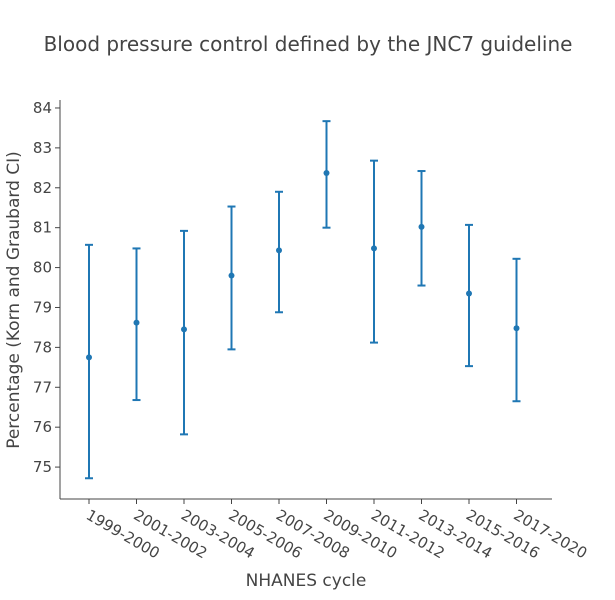  What do you see at coordinates (42, 307) in the screenshot?
I see `y-tick-label: 79` at bounding box center [42, 307].